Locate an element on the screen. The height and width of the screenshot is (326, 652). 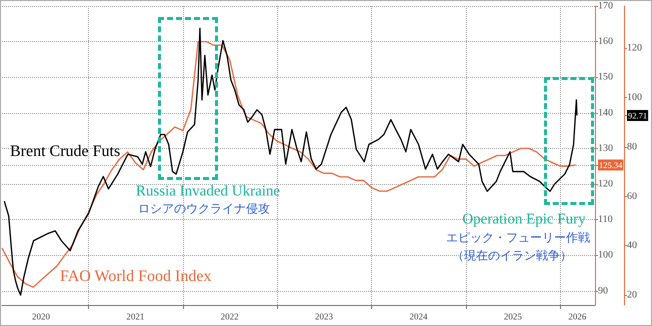
y2-tick-label: 120 is located at coordinates (634, 48).